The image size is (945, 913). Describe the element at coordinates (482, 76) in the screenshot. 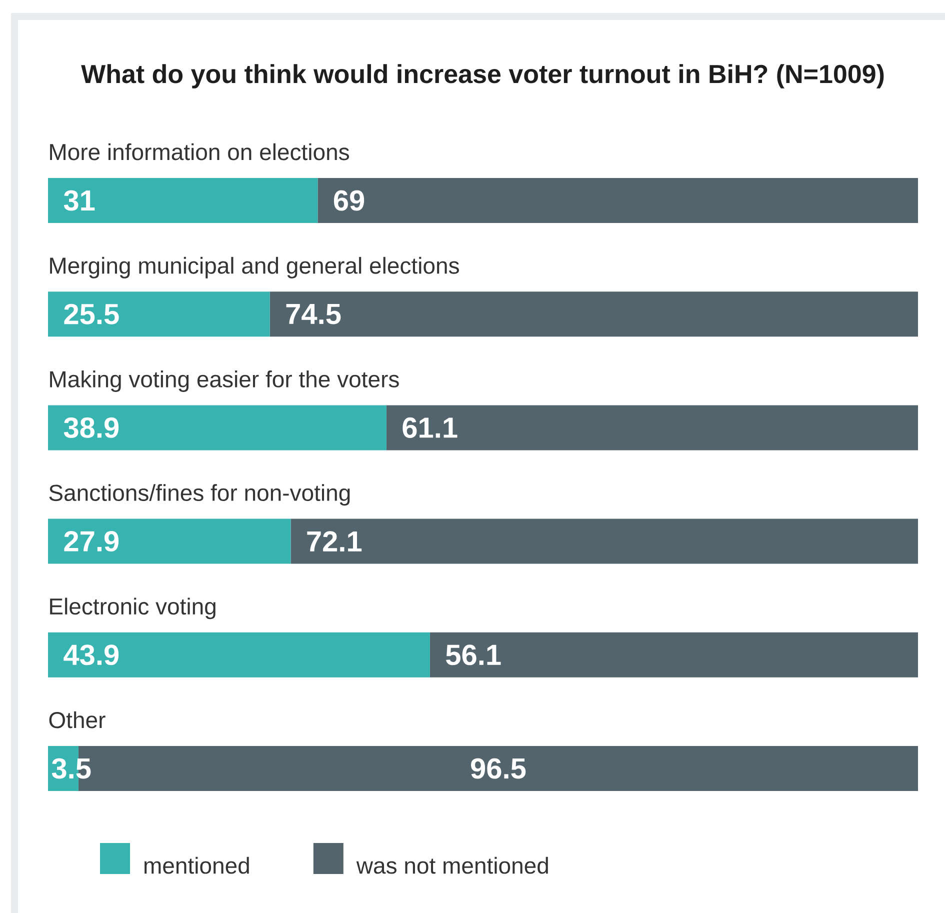

I see `chart-title: What do you think would increase voter turnout in BiH? (N=1009)` at that location.